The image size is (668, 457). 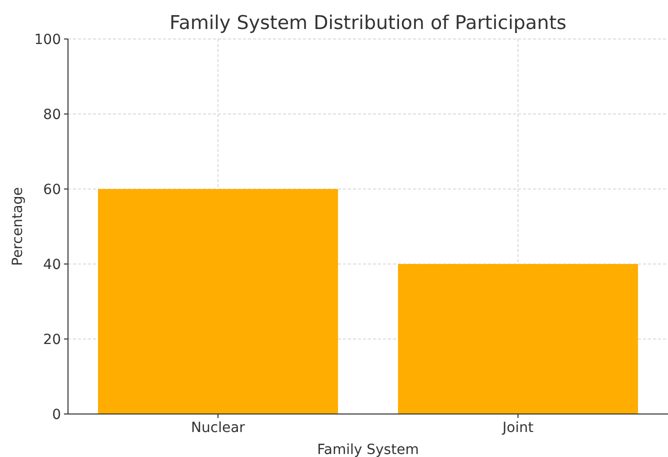 What do you see at coordinates (518, 428) in the screenshot?
I see `x-tick-label: Joint` at bounding box center [518, 428].